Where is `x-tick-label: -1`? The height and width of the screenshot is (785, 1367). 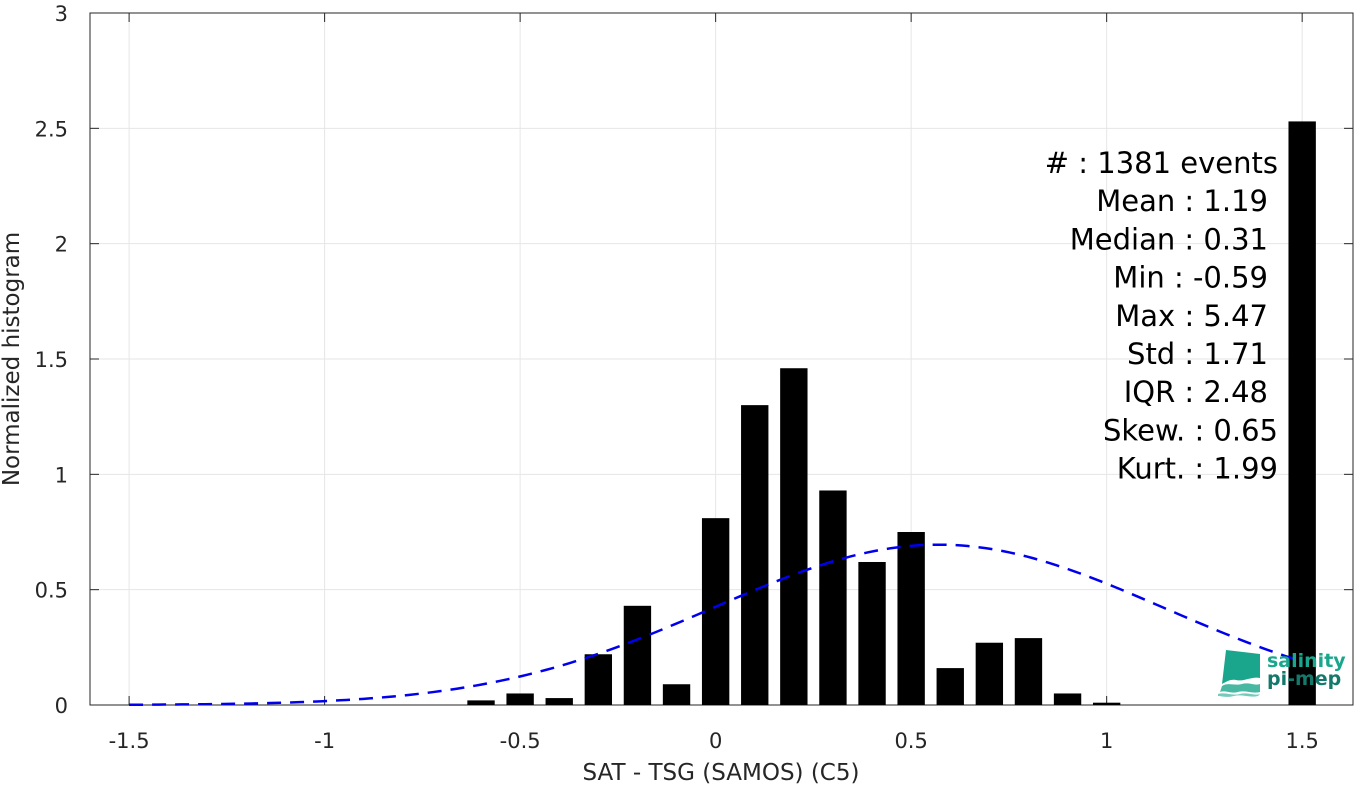
x-tick-label: -1 is located at coordinates (324, 741).